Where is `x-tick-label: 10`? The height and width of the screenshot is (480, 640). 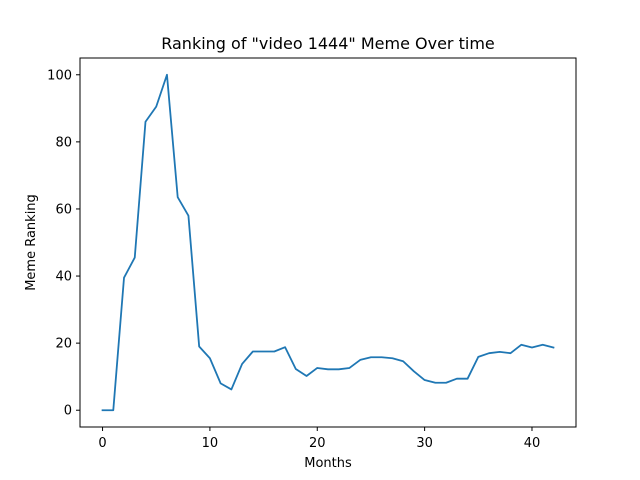 x-tick-label: 10 is located at coordinates (210, 443).